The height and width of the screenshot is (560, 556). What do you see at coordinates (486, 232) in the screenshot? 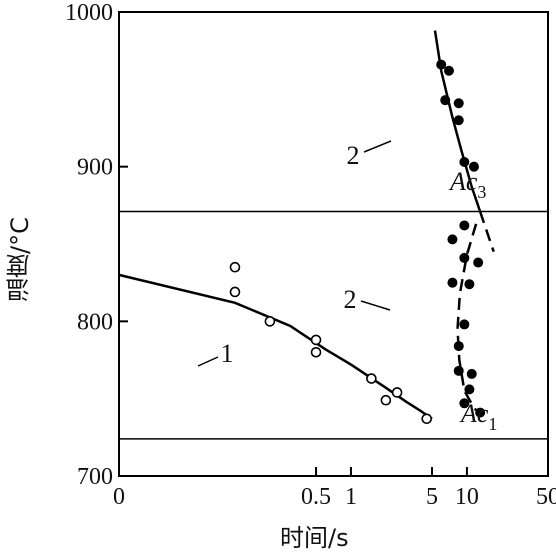
I see `curve-2-upper-dashed` at bounding box center [486, 232].